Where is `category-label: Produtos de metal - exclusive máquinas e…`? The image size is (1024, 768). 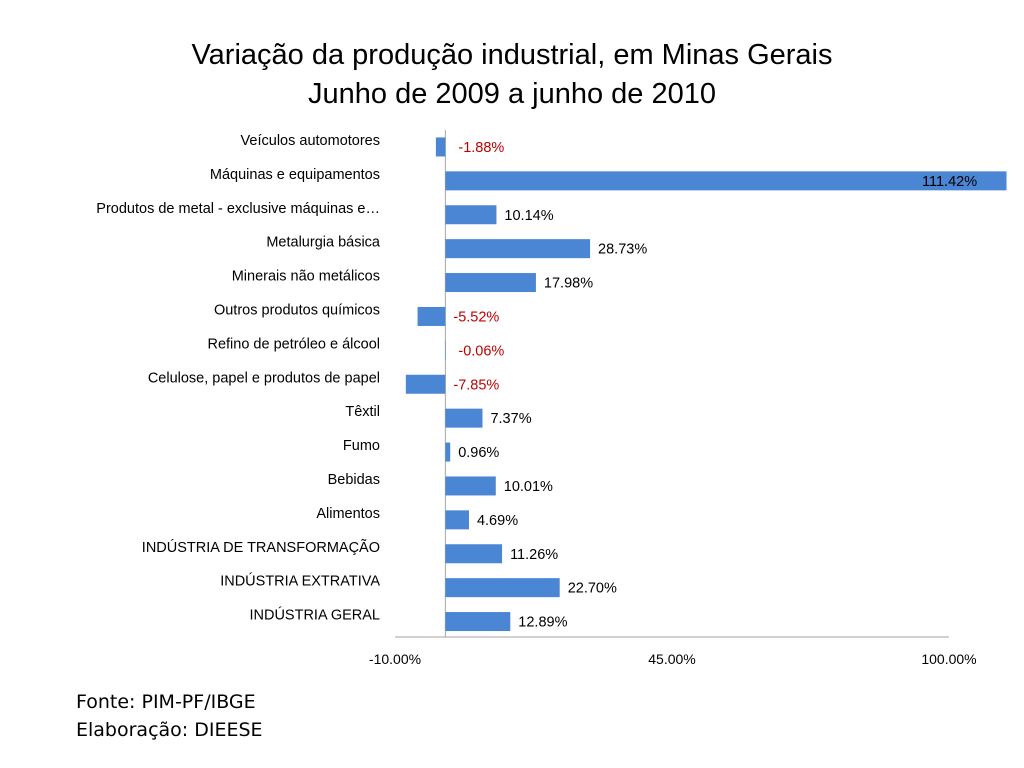
category-label: Produtos de metal - exclusive máquinas e… is located at coordinates (238, 209).